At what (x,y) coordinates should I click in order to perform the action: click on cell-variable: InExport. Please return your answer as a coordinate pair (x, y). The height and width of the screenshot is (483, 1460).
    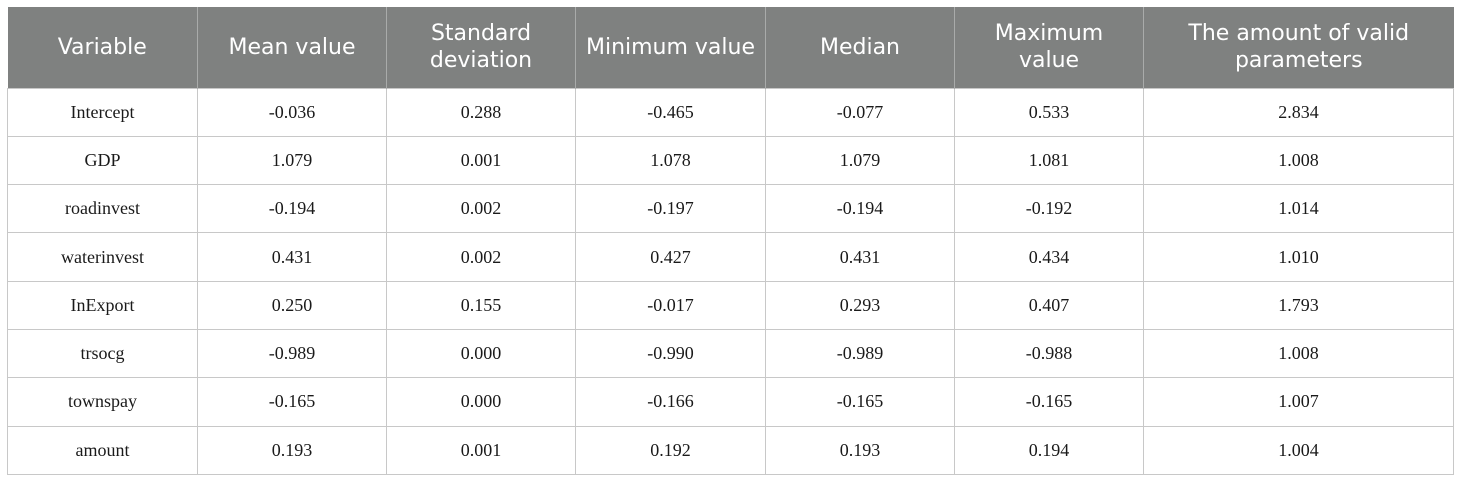
    Looking at the image, I should click on (102, 305).